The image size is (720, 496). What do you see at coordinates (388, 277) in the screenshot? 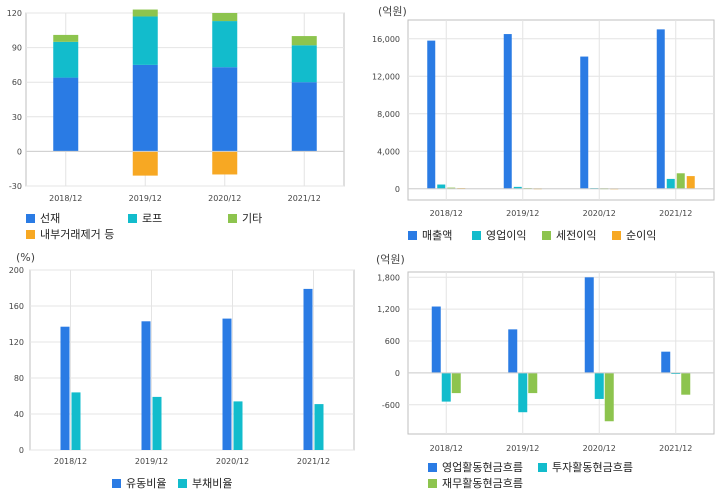
I see `y-tick-label: 1,800` at bounding box center [388, 277].